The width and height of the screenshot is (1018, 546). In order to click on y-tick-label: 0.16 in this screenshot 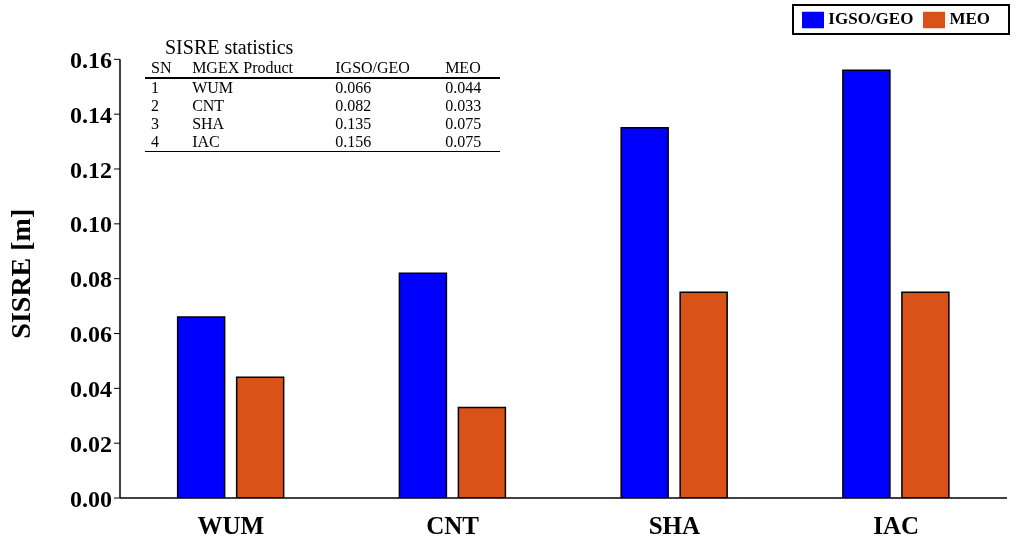, I will do `click(91, 59)`.